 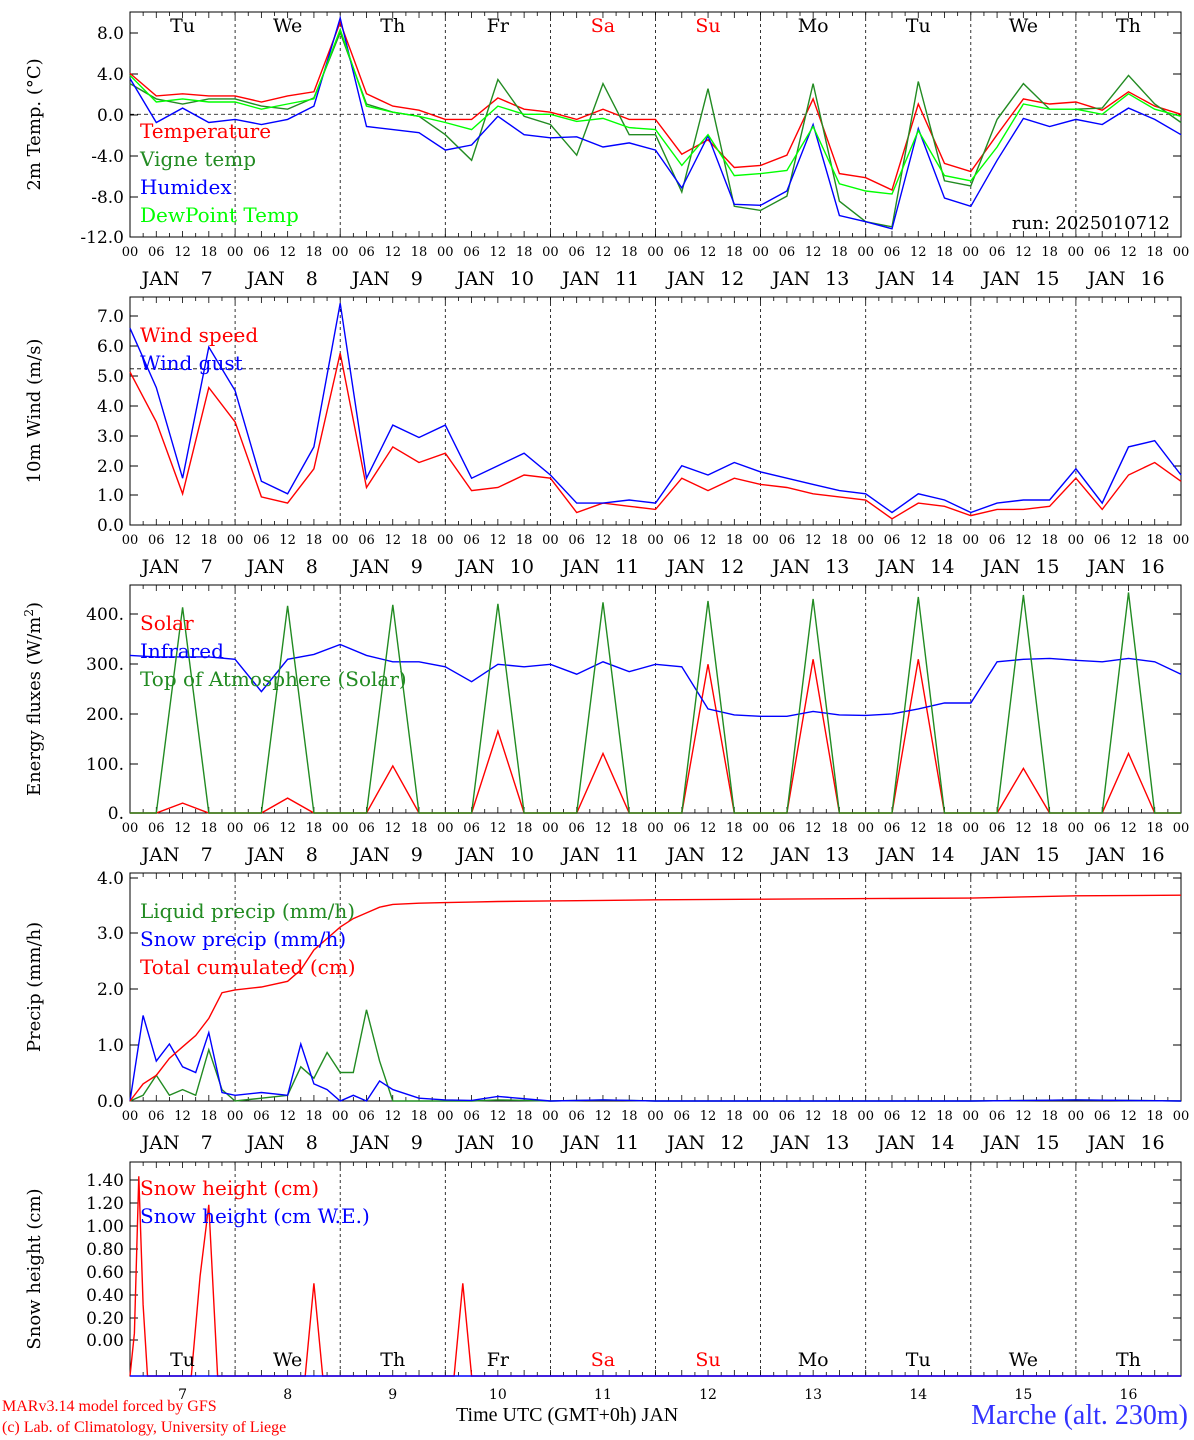 What do you see at coordinates (655, 680) in the screenshot?
I see `series-line-infrared` at bounding box center [655, 680].